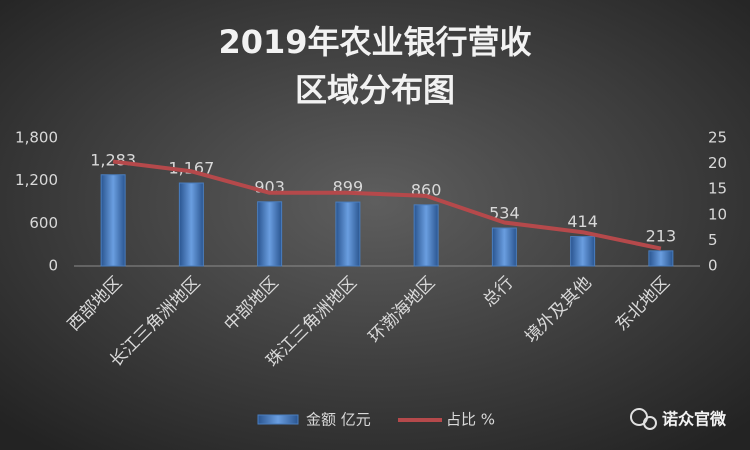  What do you see at coordinates (36, 180) in the screenshot?
I see `y-tick-label: 1,200` at bounding box center [36, 180].